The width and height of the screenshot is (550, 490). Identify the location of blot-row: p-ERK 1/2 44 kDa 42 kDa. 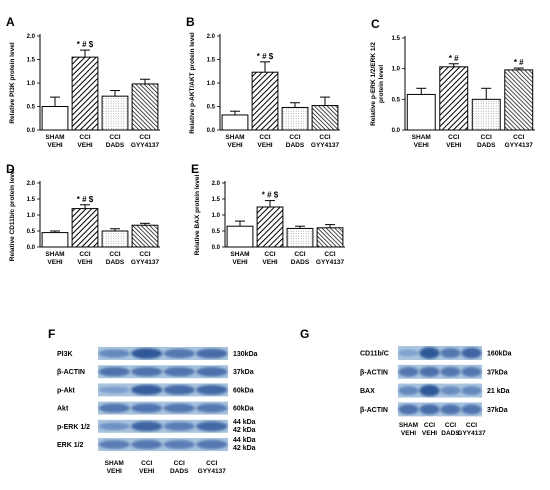
(156, 426).